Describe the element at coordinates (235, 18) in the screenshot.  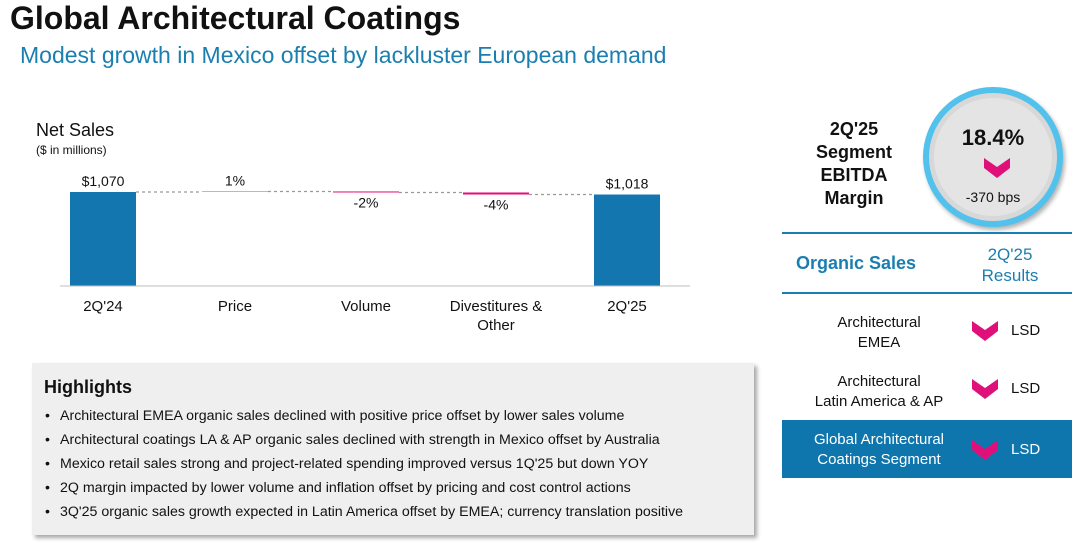
I see `page-title: Global Architectural Coatings` at that location.